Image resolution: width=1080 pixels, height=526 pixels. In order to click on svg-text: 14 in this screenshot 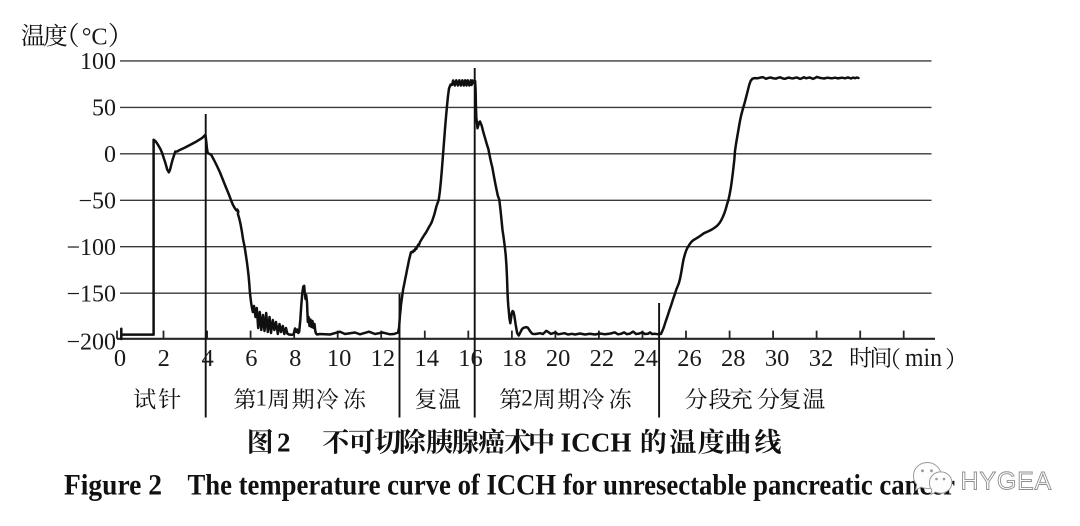, I will do `click(426, 358)`.